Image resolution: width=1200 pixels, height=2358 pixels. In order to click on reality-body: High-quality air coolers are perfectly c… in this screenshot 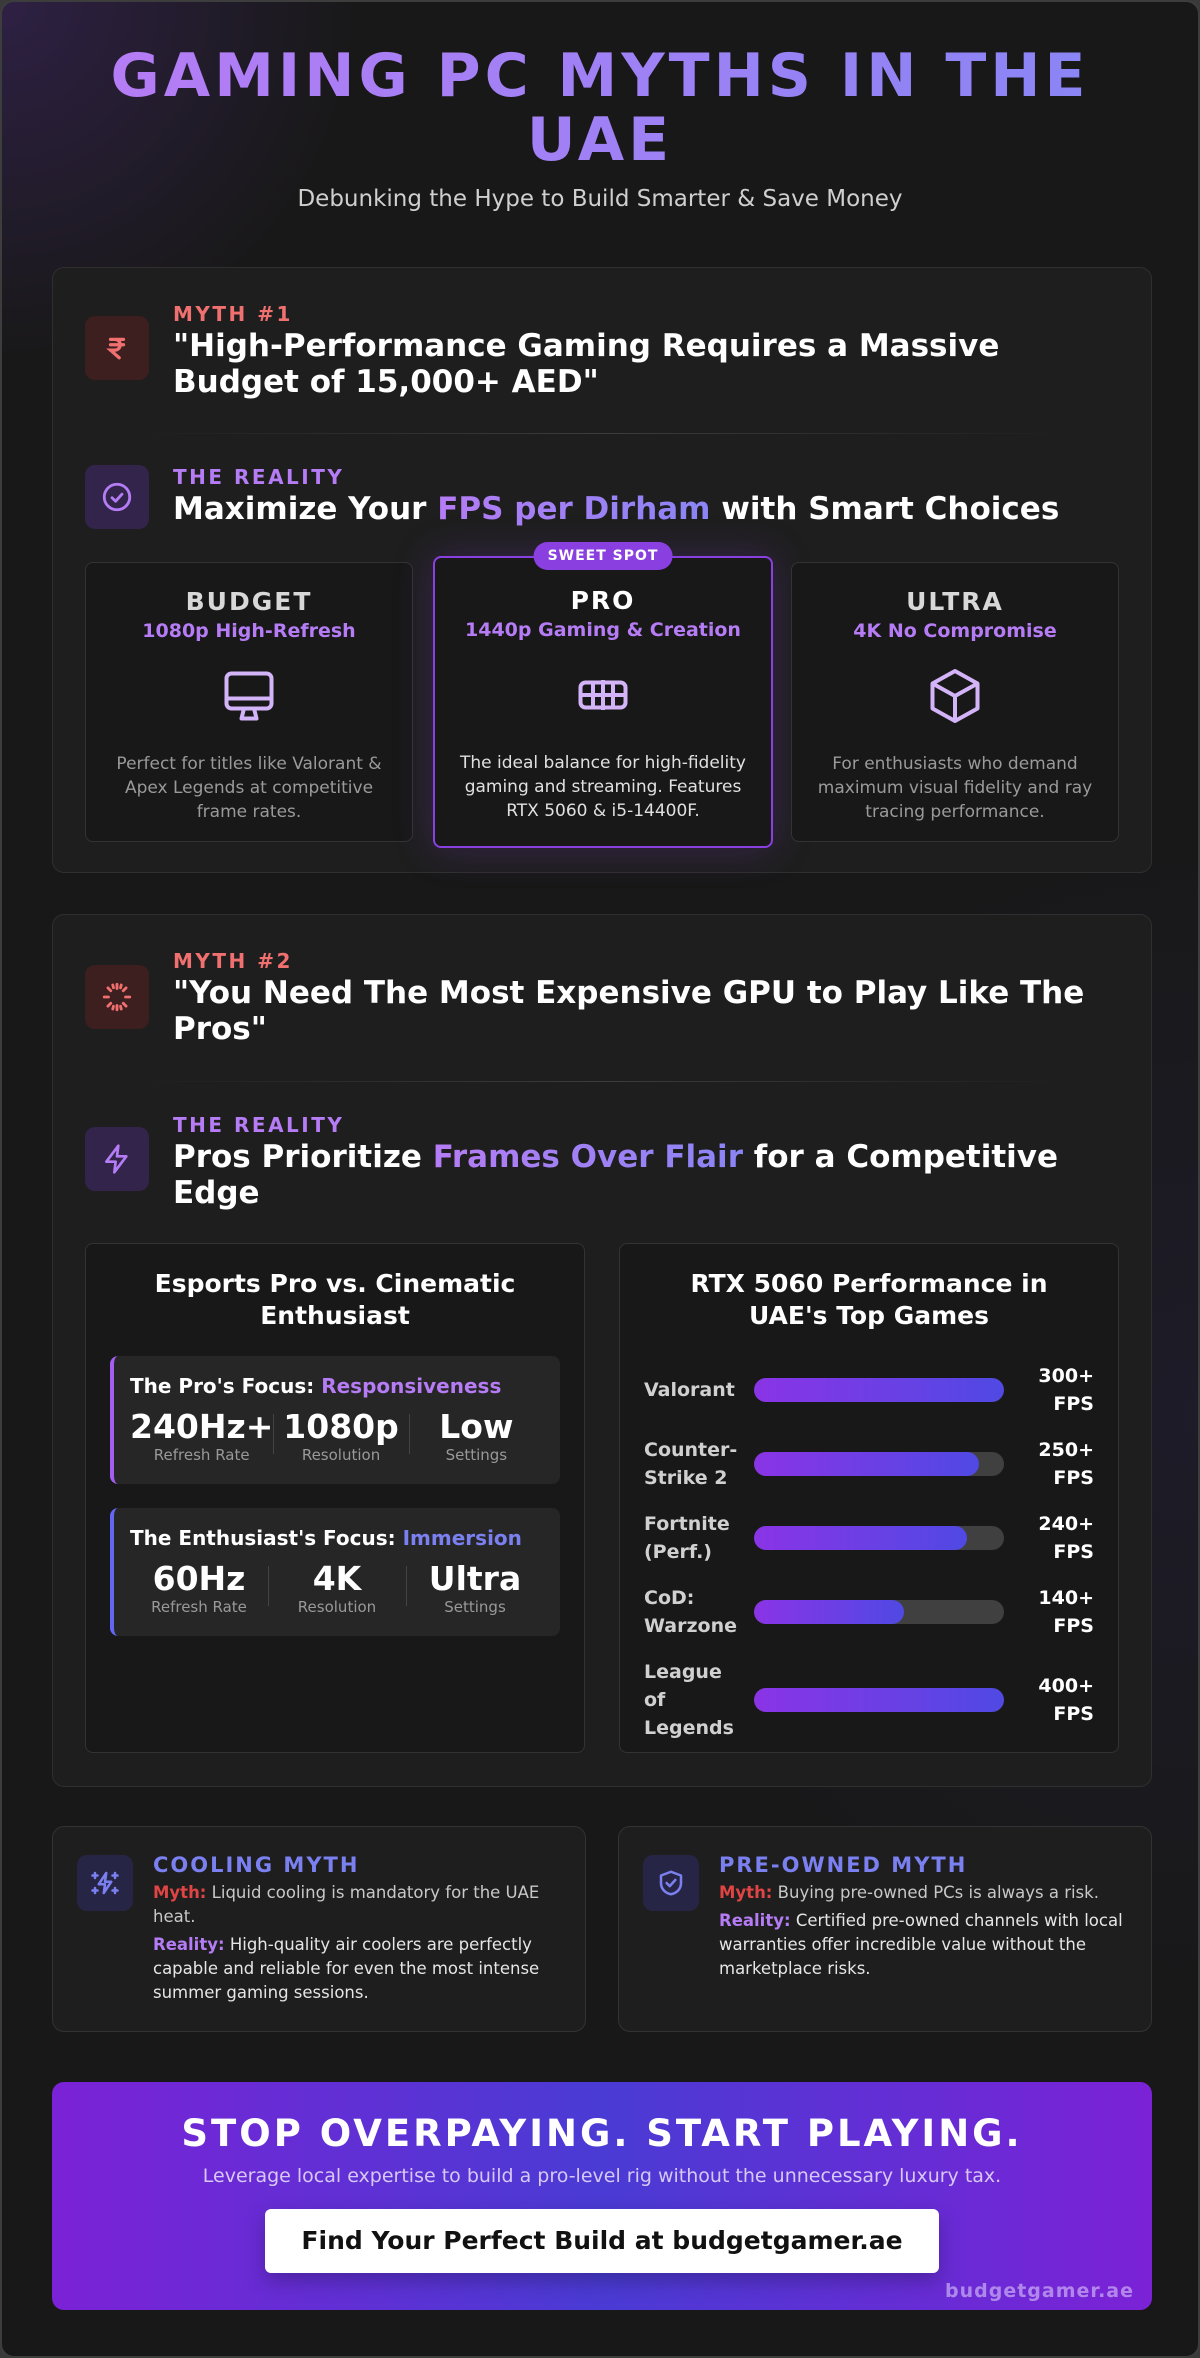, I will do `click(346, 1968)`.